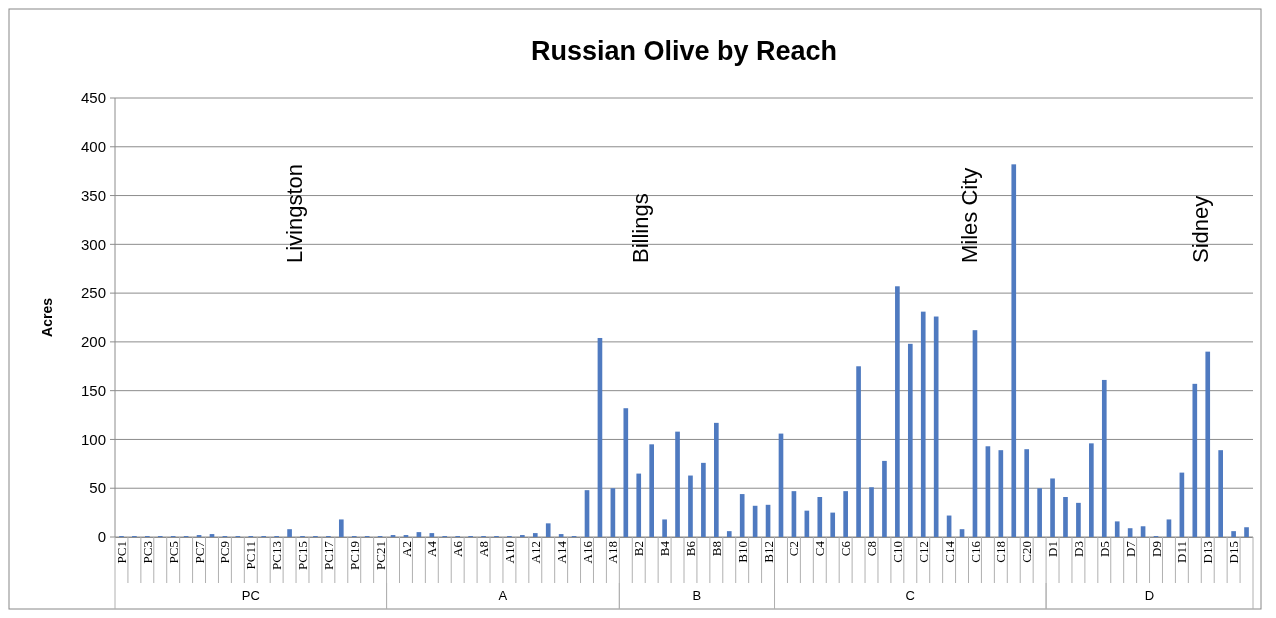 Image resolution: width=1276 pixels, height=618 pixels. What do you see at coordinates (147, 552) in the screenshot?
I see `x-tick-label: PC3` at bounding box center [147, 552].